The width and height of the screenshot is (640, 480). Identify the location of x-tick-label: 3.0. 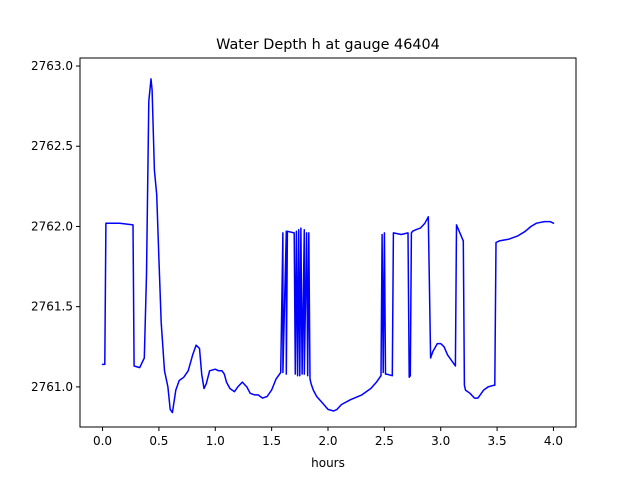
(440, 441).